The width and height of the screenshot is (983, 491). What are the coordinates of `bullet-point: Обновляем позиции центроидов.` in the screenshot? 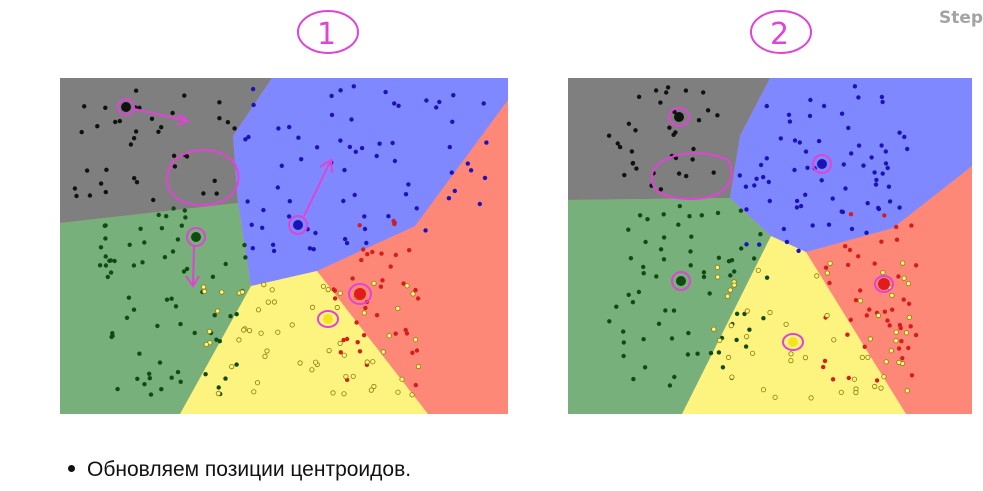 It's located at (239, 470).